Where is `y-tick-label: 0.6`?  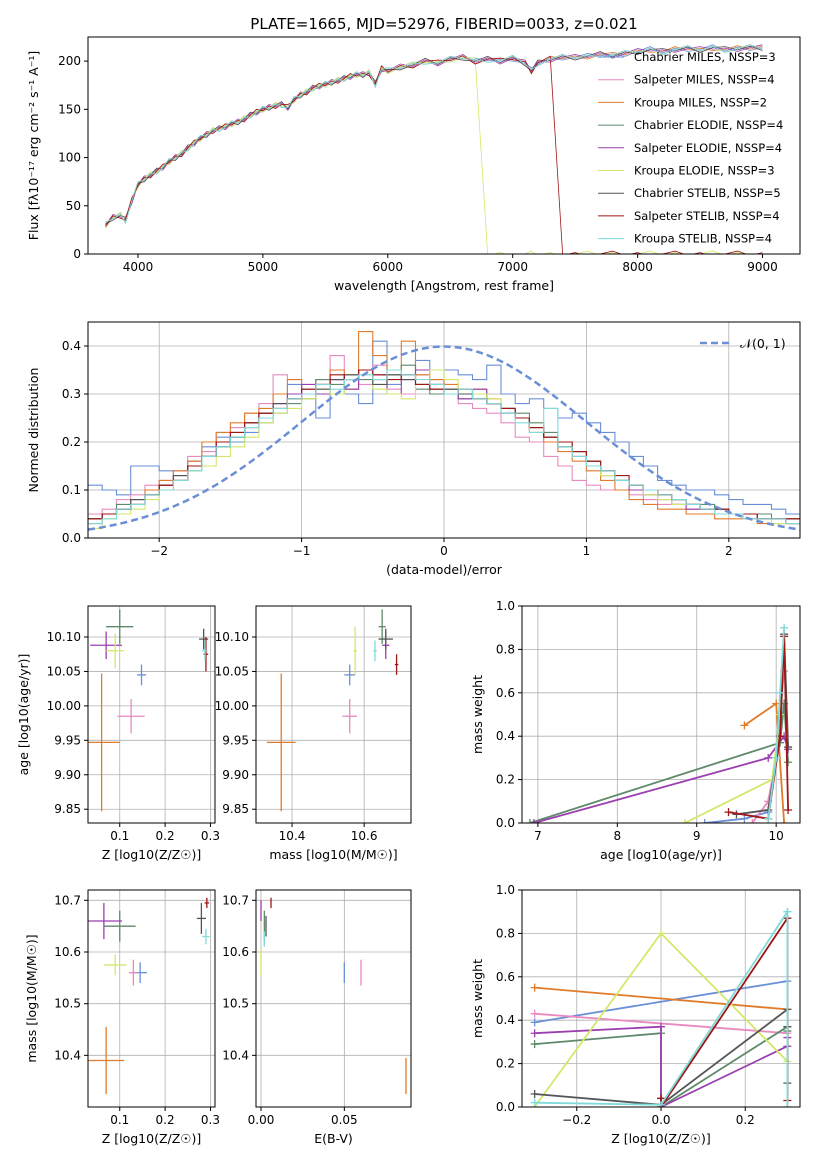 y-tick-label: 0.6 is located at coordinates (505, 693).